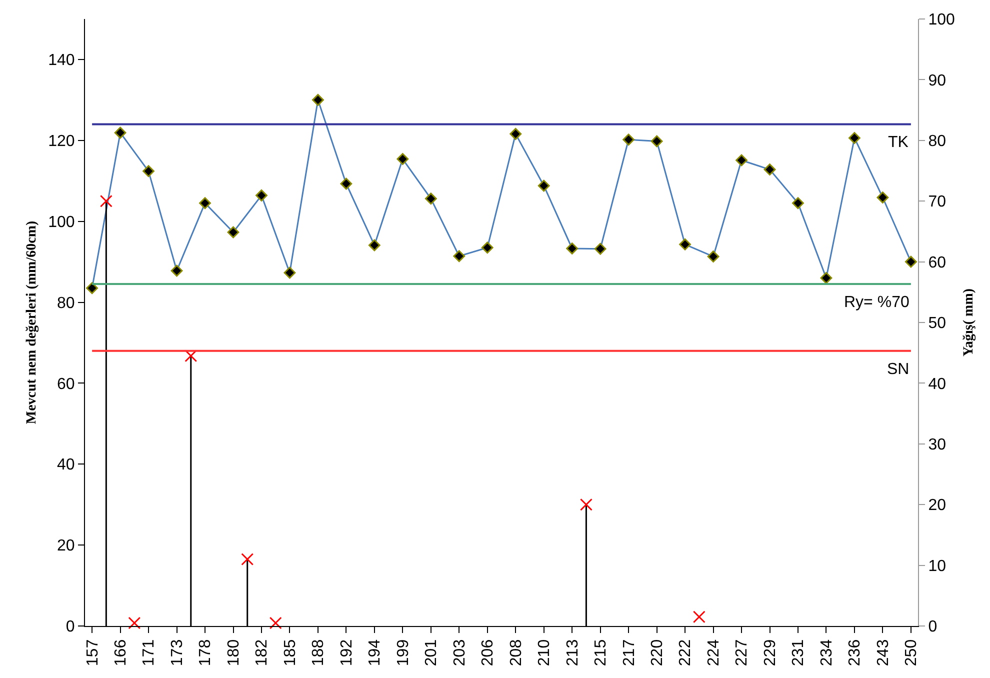 This screenshot has height=678, width=990. What do you see at coordinates (937, 81) in the screenshot?
I see `y2-tick-label: 90` at bounding box center [937, 81].